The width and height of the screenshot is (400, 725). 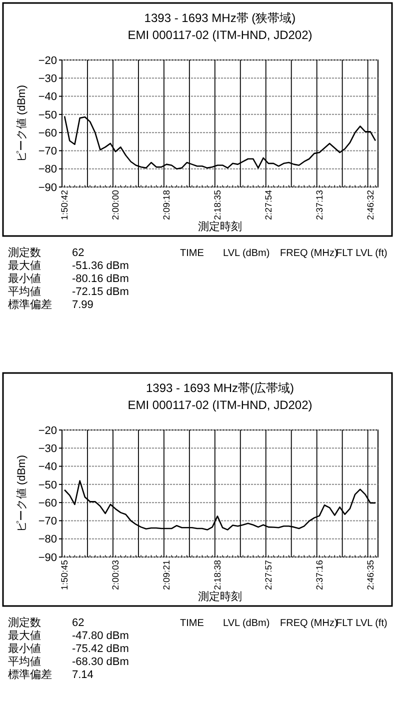 What do you see at coordinates (68, 662) in the screenshot?
I see `text: 平均値 -68.30 dBm` at bounding box center [68, 662].